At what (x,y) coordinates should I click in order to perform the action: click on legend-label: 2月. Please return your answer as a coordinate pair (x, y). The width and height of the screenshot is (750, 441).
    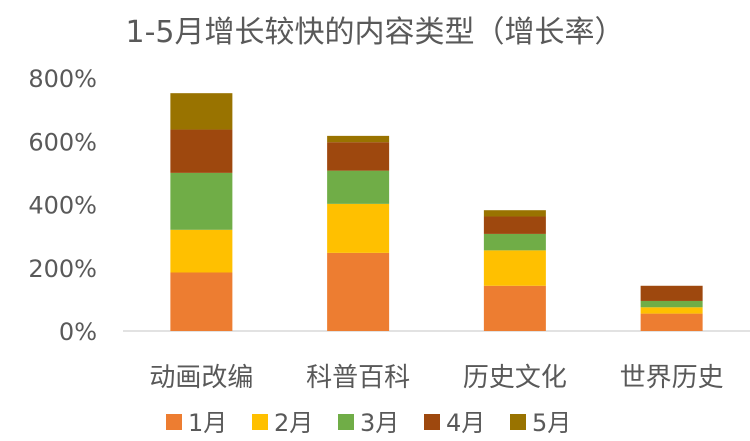
    Looking at the image, I should click on (293, 423).